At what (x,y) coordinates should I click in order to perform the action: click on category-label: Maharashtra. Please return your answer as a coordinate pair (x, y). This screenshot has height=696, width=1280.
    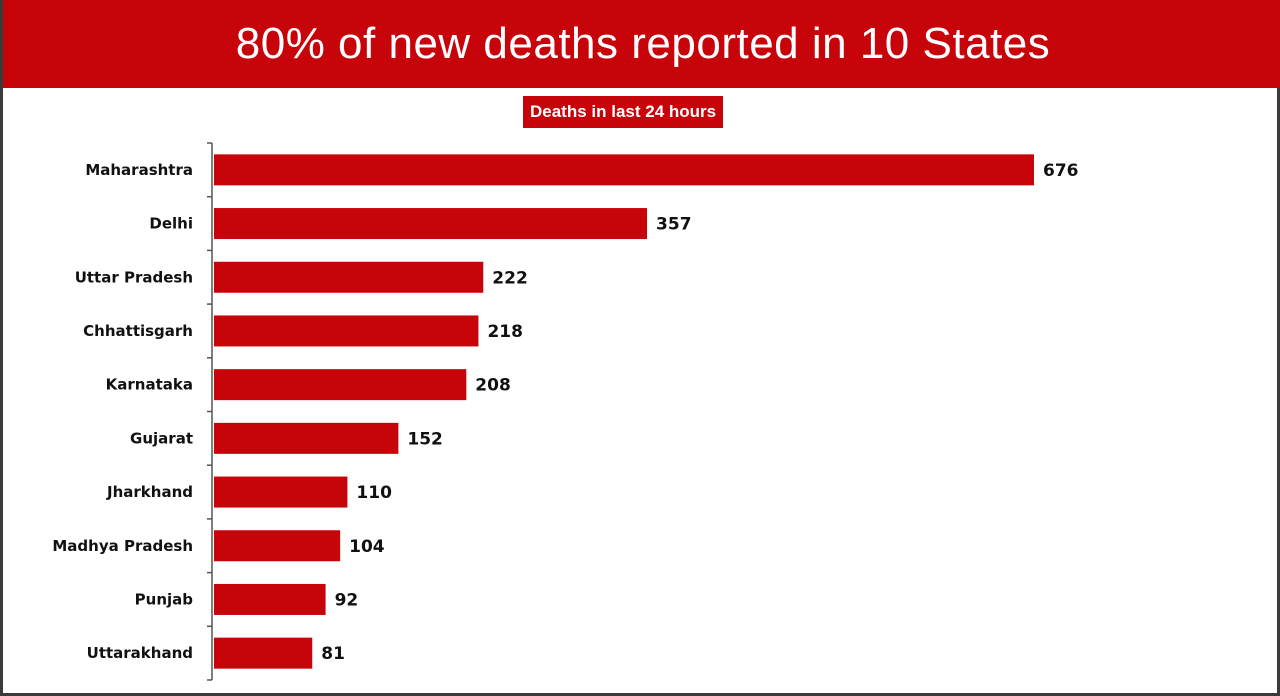
    Looking at the image, I should click on (139, 170).